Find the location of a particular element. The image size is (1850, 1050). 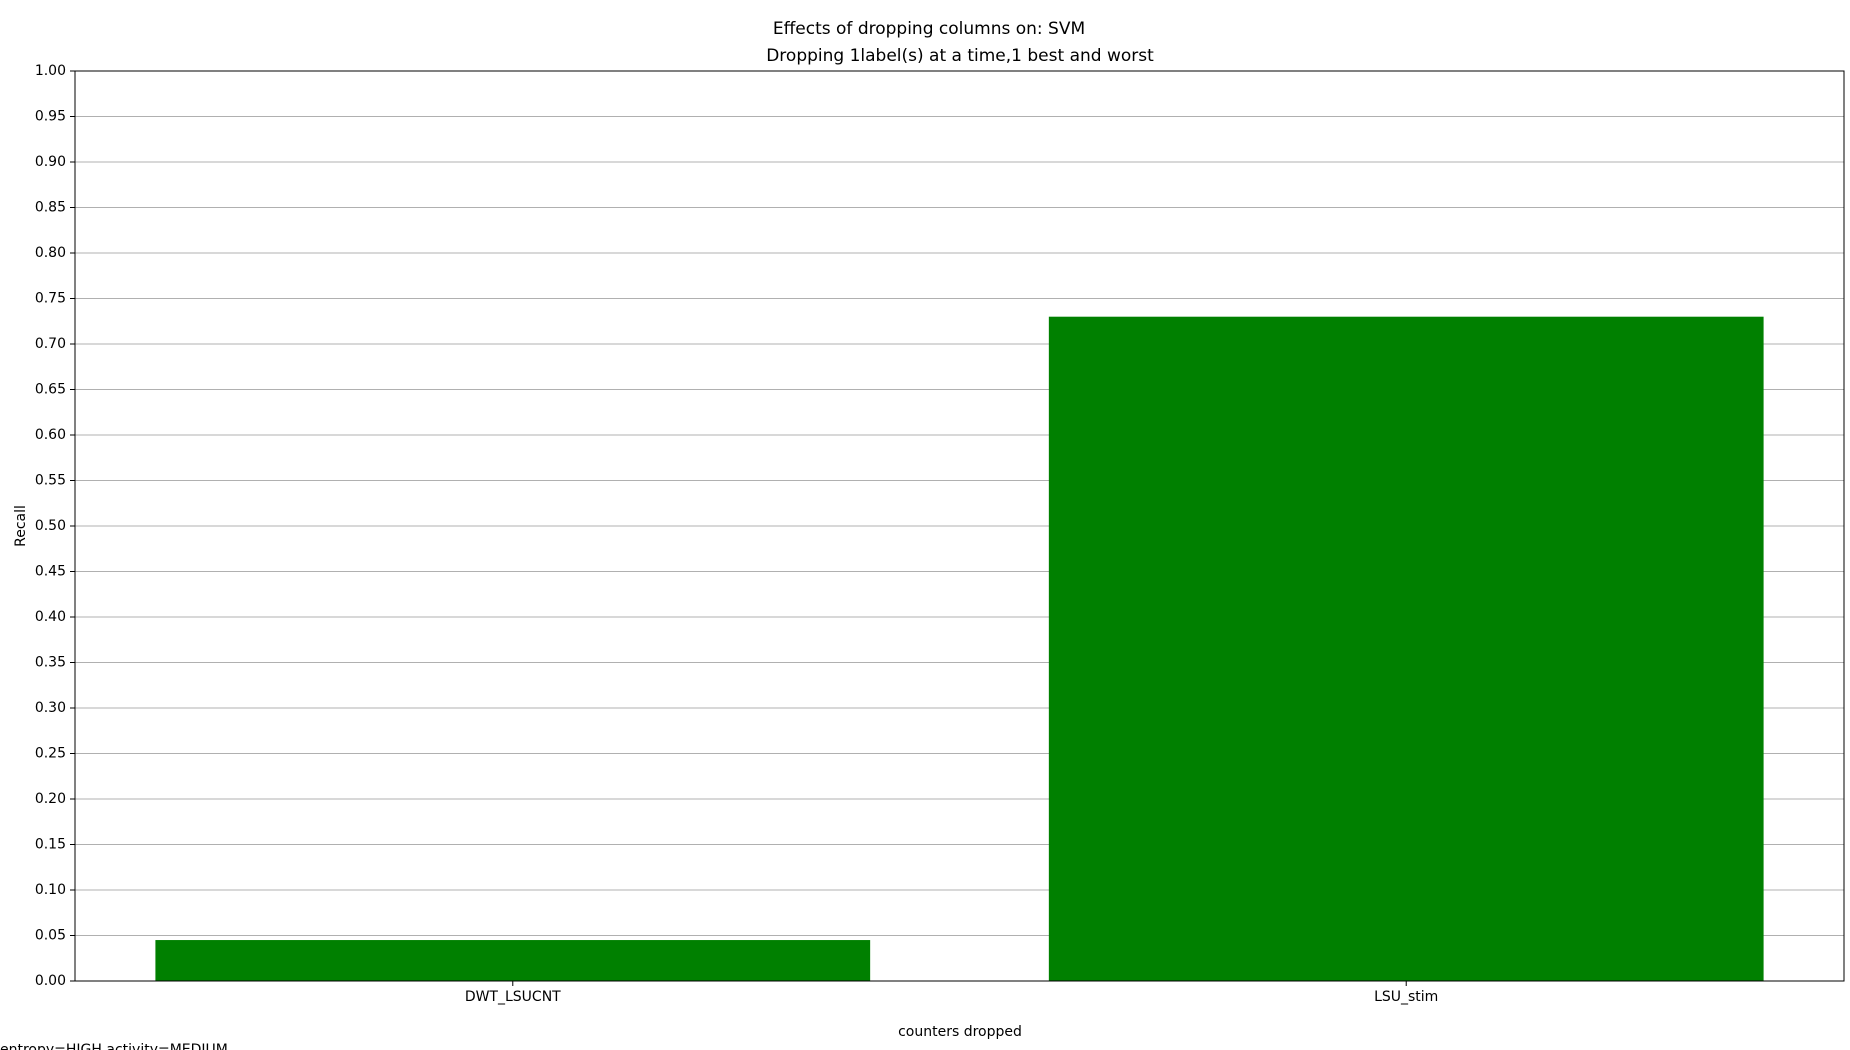

annotation: entropy=HIGH,activity=MEDIUM, is located at coordinates (116, 1046).